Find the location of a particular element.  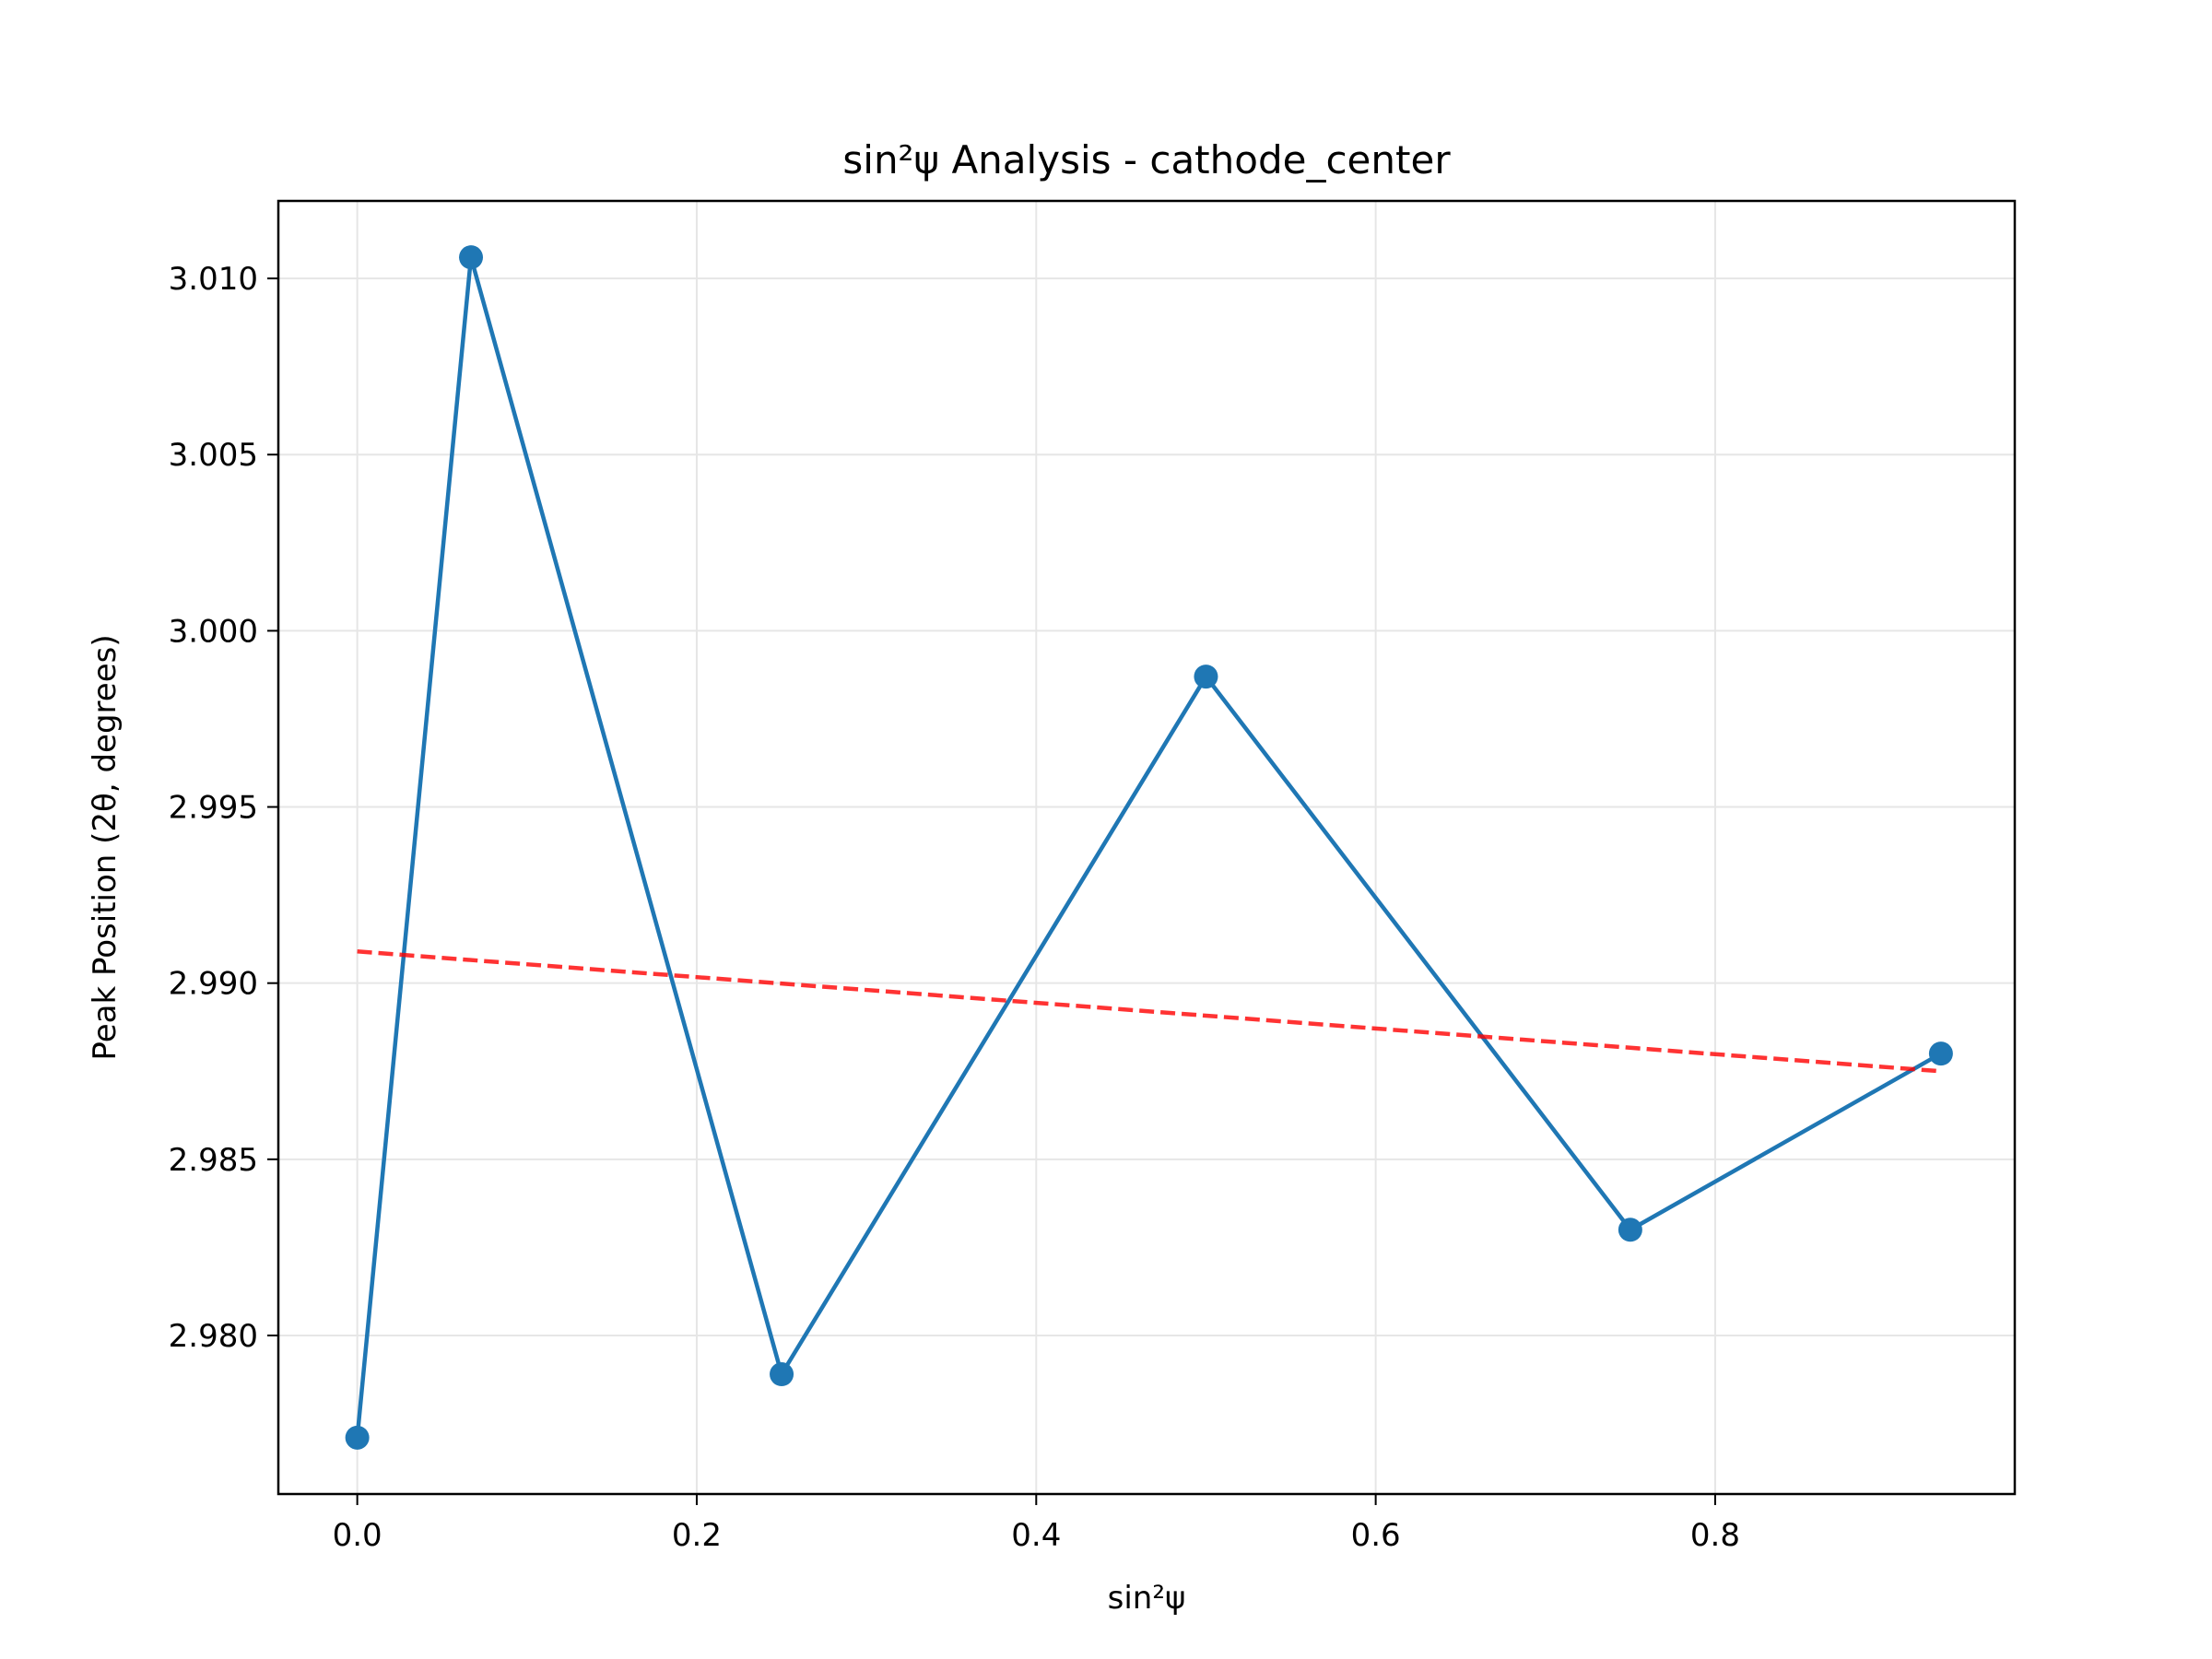

x-tick-label: 0.8 is located at coordinates (1715, 1535).